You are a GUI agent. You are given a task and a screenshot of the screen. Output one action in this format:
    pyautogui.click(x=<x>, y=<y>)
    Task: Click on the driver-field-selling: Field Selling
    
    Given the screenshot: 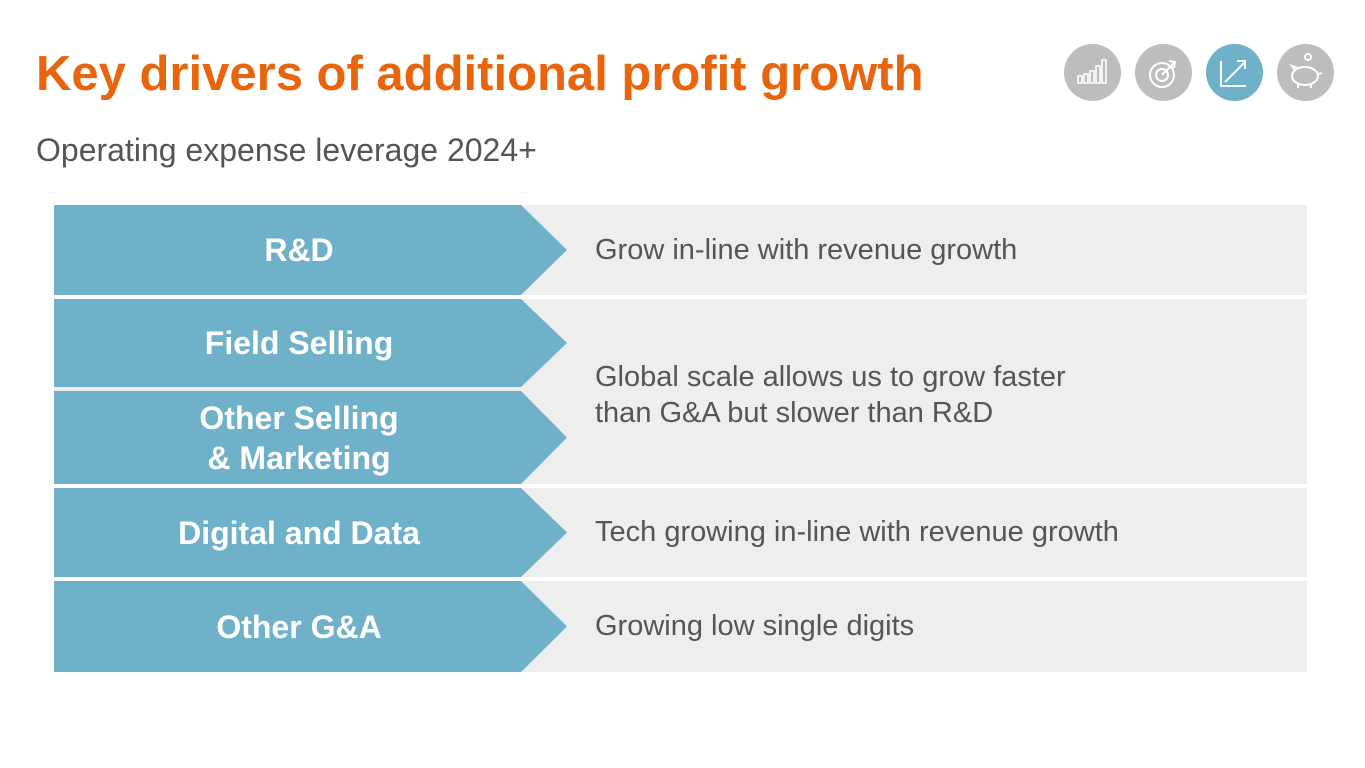 What is the action you would take?
    pyautogui.click(x=310, y=343)
    